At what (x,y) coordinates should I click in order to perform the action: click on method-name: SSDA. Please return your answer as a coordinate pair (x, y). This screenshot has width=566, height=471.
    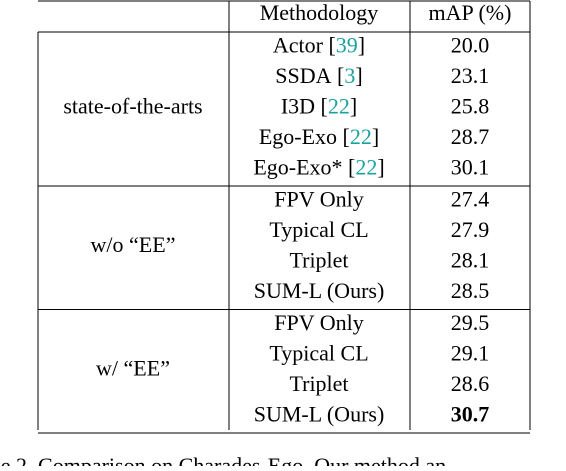
    Looking at the image, I should click on (303, 75).